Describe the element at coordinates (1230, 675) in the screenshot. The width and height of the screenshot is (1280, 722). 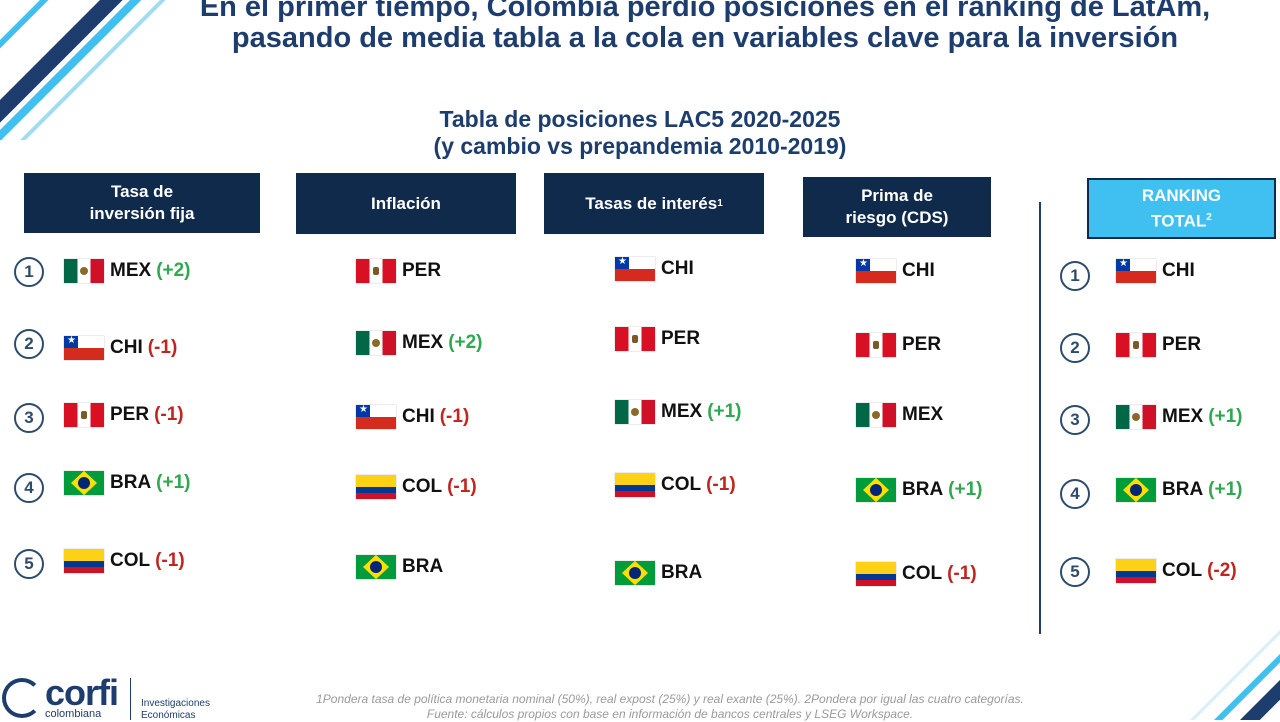
I see `corner-decoration-bottom-right` at that location.